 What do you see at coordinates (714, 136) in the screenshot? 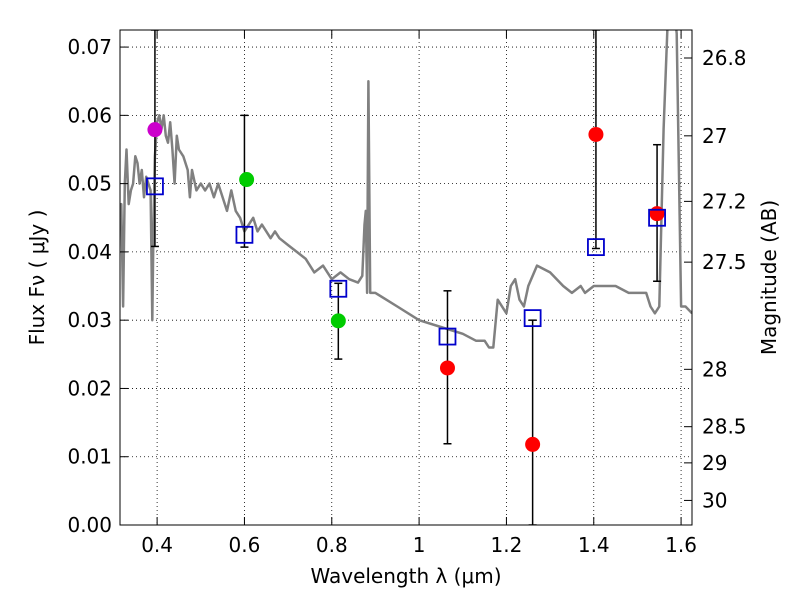
I see `right-tick-label-1: 27` at bounding box center [714, 136].